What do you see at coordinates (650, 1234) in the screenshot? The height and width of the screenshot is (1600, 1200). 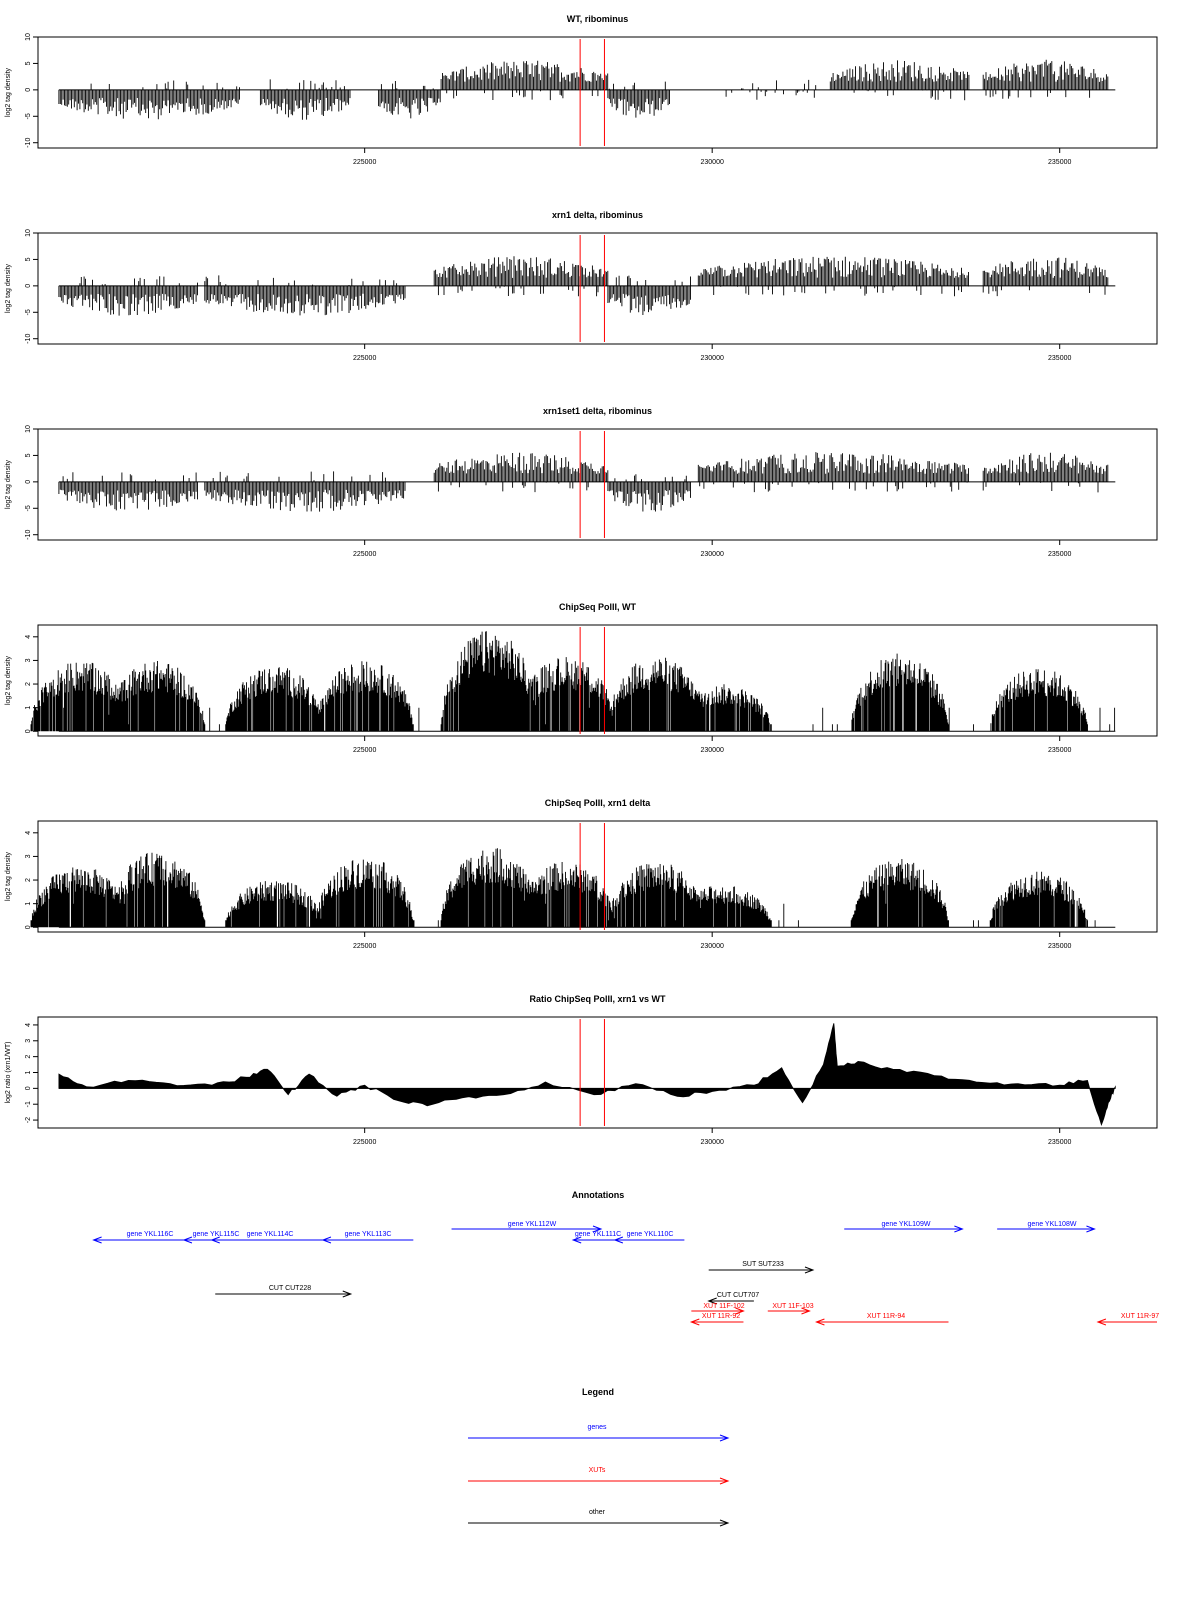 I see `feature-label: gene YKL110C` at bounding box center [650, 1234].